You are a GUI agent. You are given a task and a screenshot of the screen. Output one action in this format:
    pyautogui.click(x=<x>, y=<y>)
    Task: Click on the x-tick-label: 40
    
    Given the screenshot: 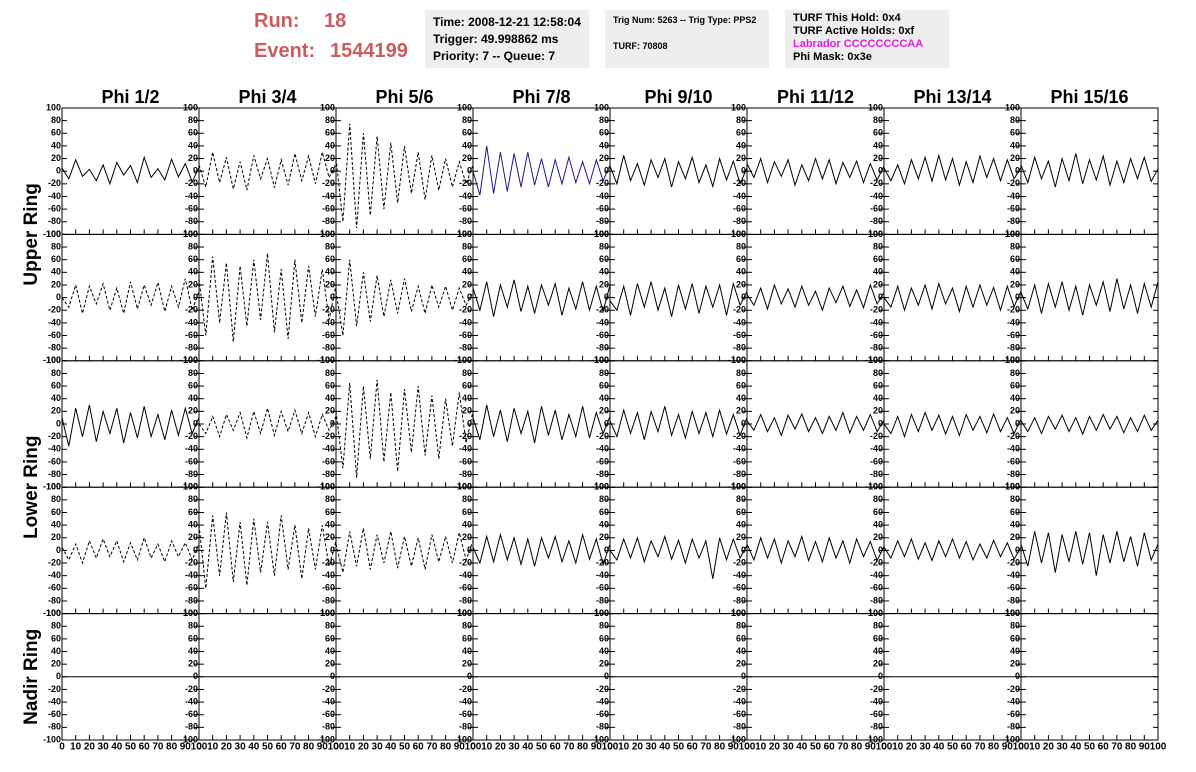 What is the action you would take?
    pyautogui.click(x=528, y=747)
    